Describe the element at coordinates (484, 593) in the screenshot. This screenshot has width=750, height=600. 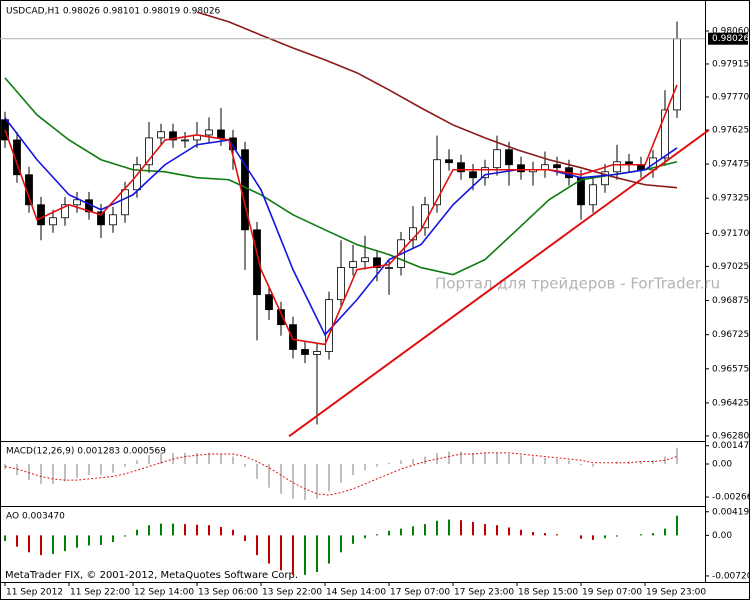
I see `x-tick-label: 17 Sep 23:00` at that location.